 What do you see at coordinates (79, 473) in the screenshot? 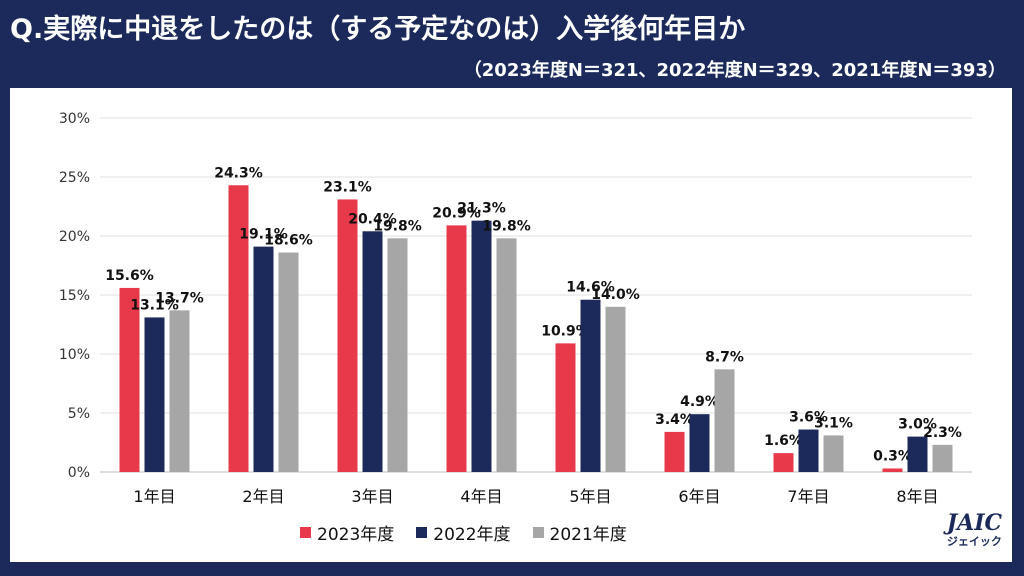
I see `y-tick-label: 0%` at bounding box center [79, 473].